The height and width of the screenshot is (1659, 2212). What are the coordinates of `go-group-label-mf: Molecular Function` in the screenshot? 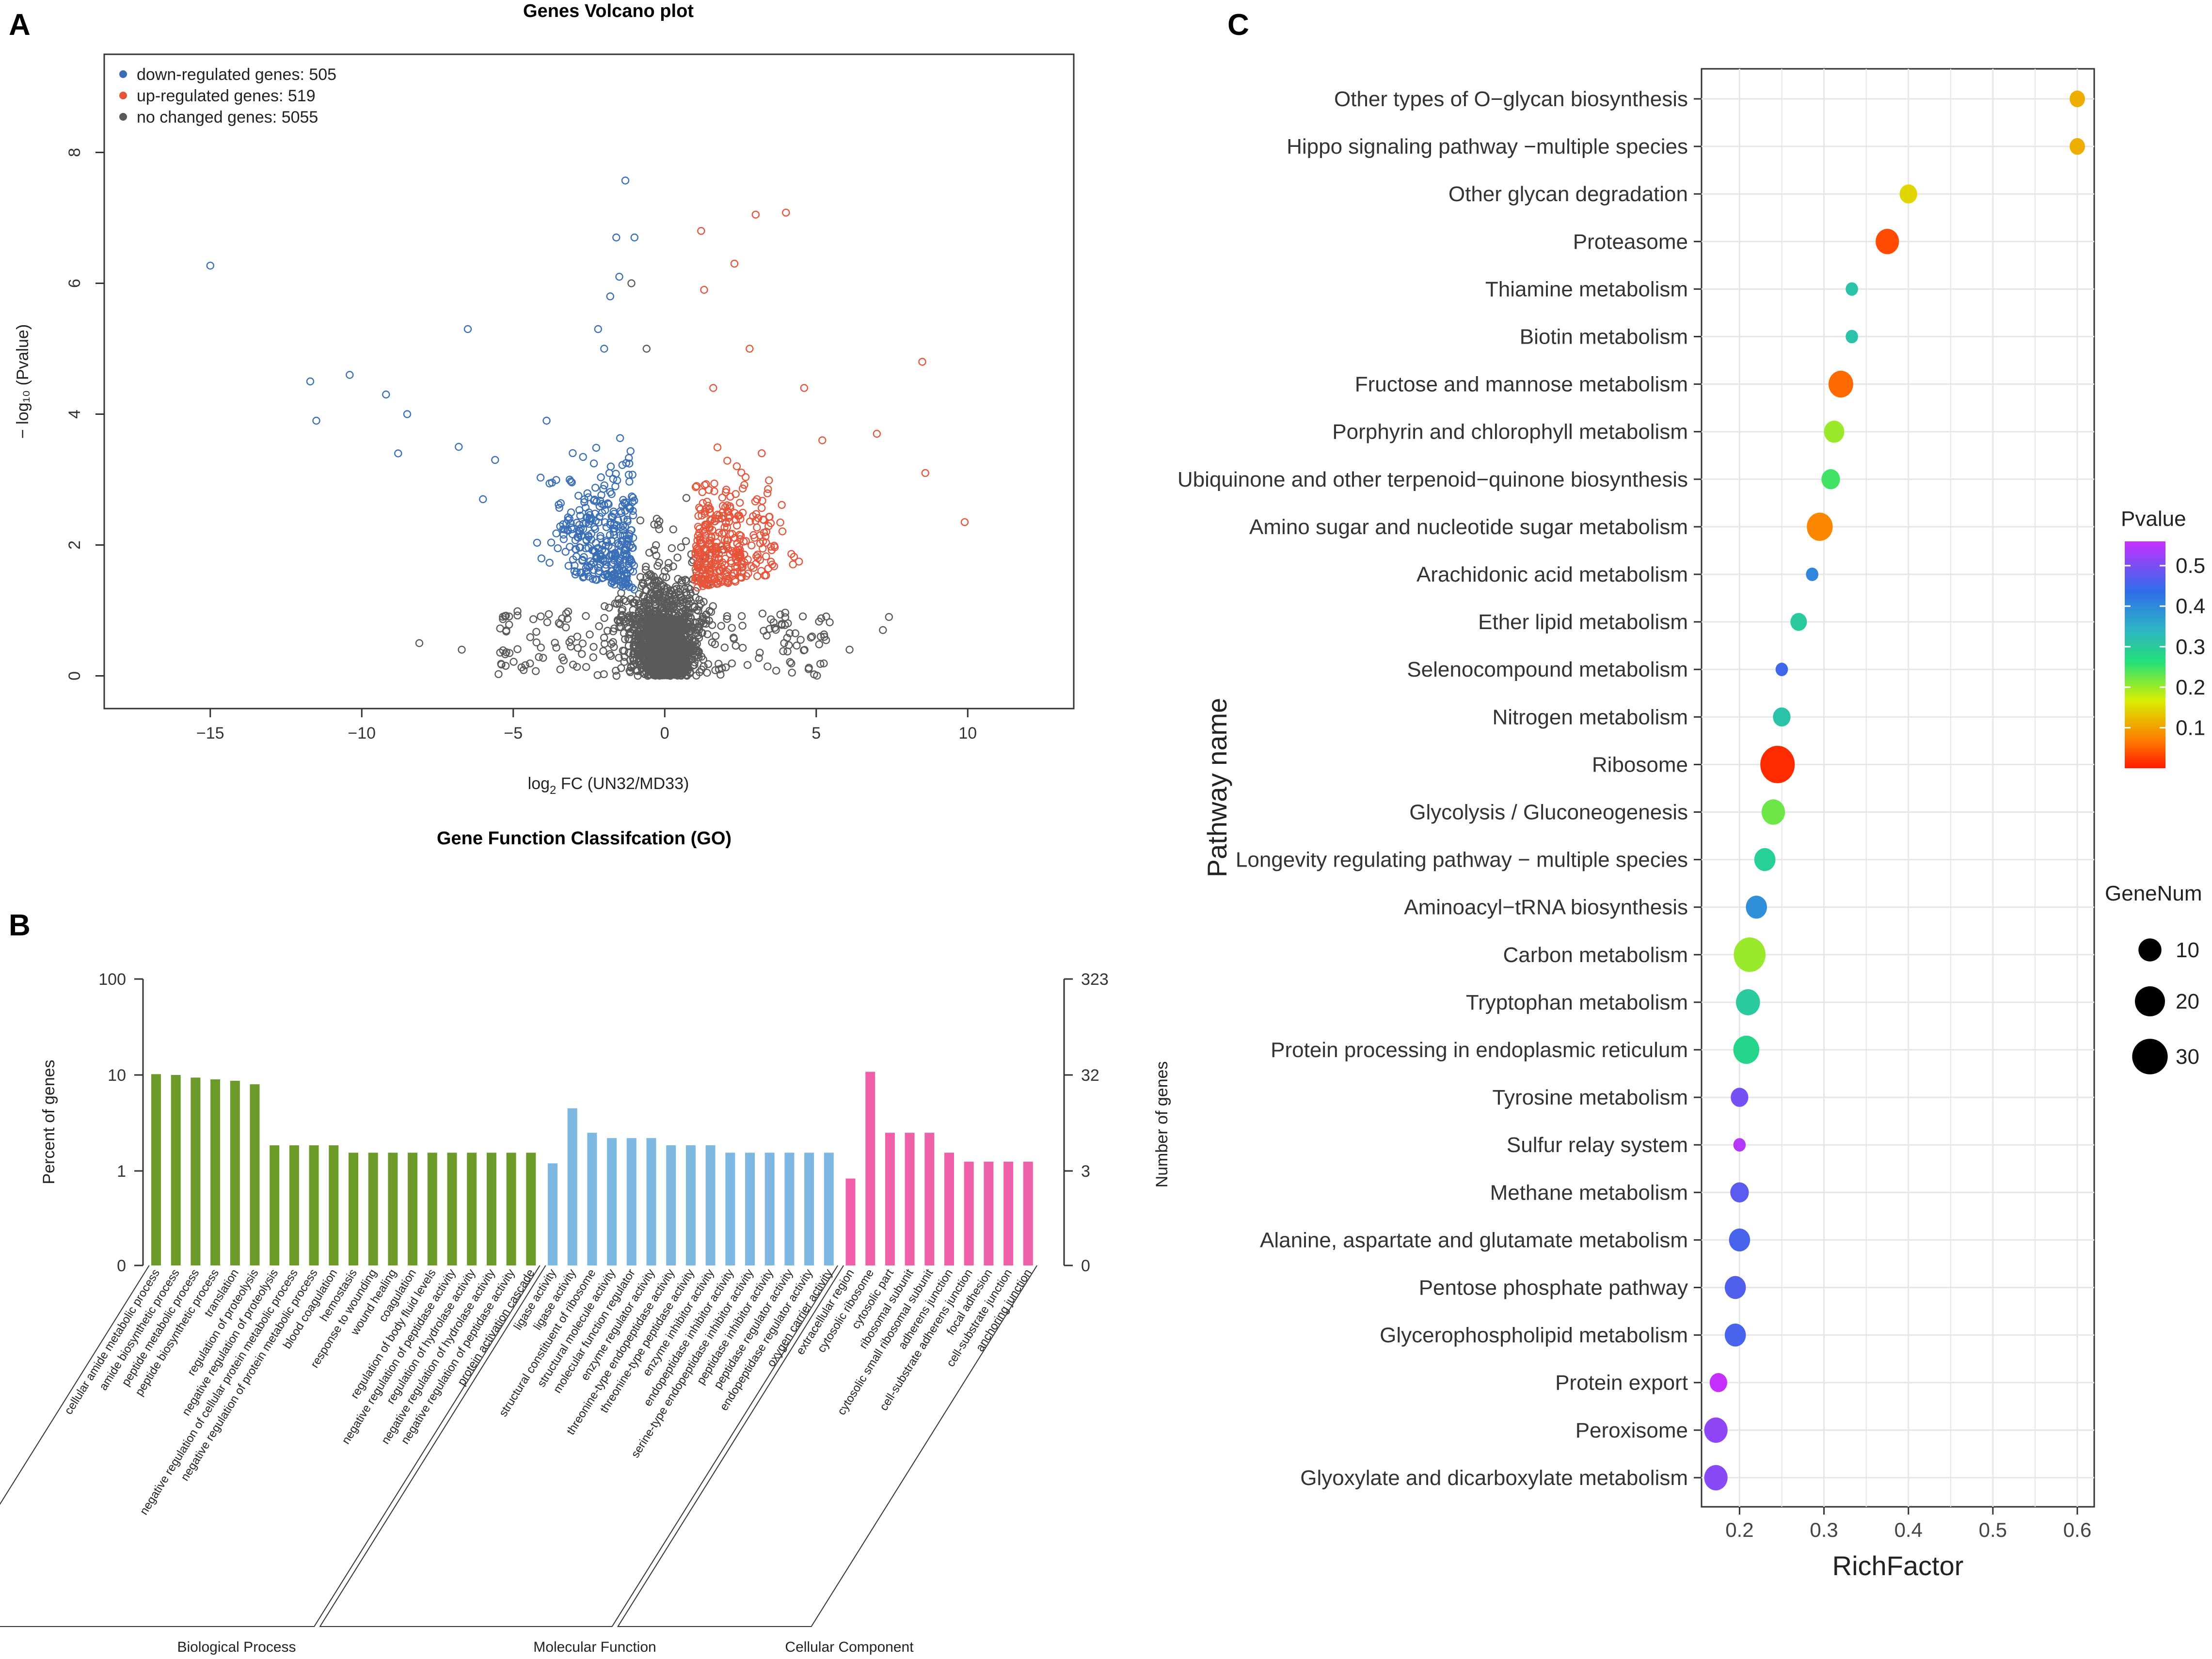 It's located at (594, 1647).